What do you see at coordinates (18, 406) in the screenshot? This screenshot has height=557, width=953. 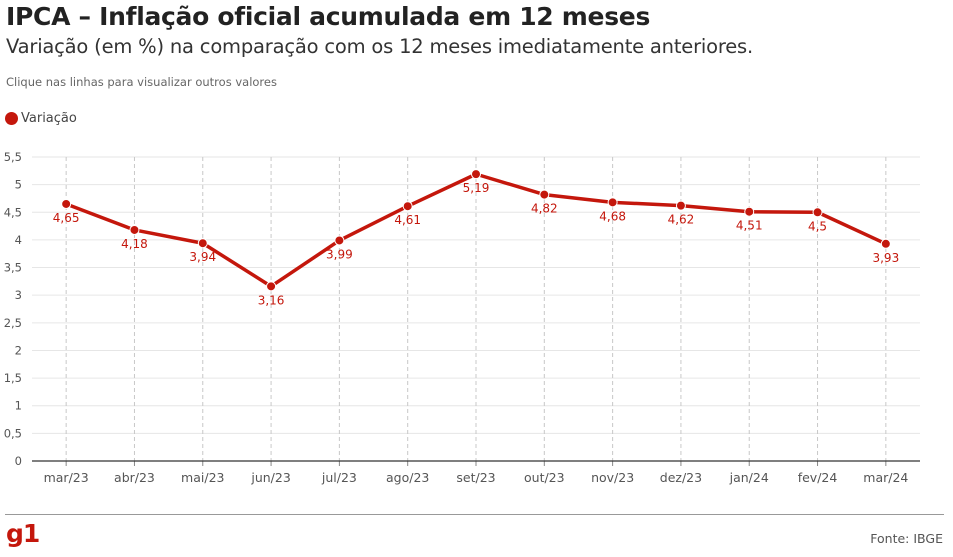 I see `y-tick-label: 1` at bounding box center [18, 406].